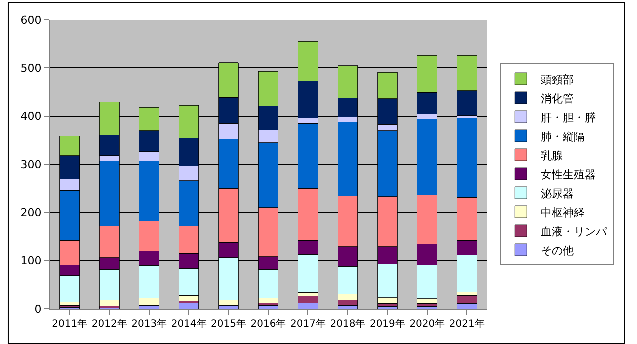 The height and width of the screenshot is (344, 637). I want to click on legend-label: 乳腺, so click(552, 155).